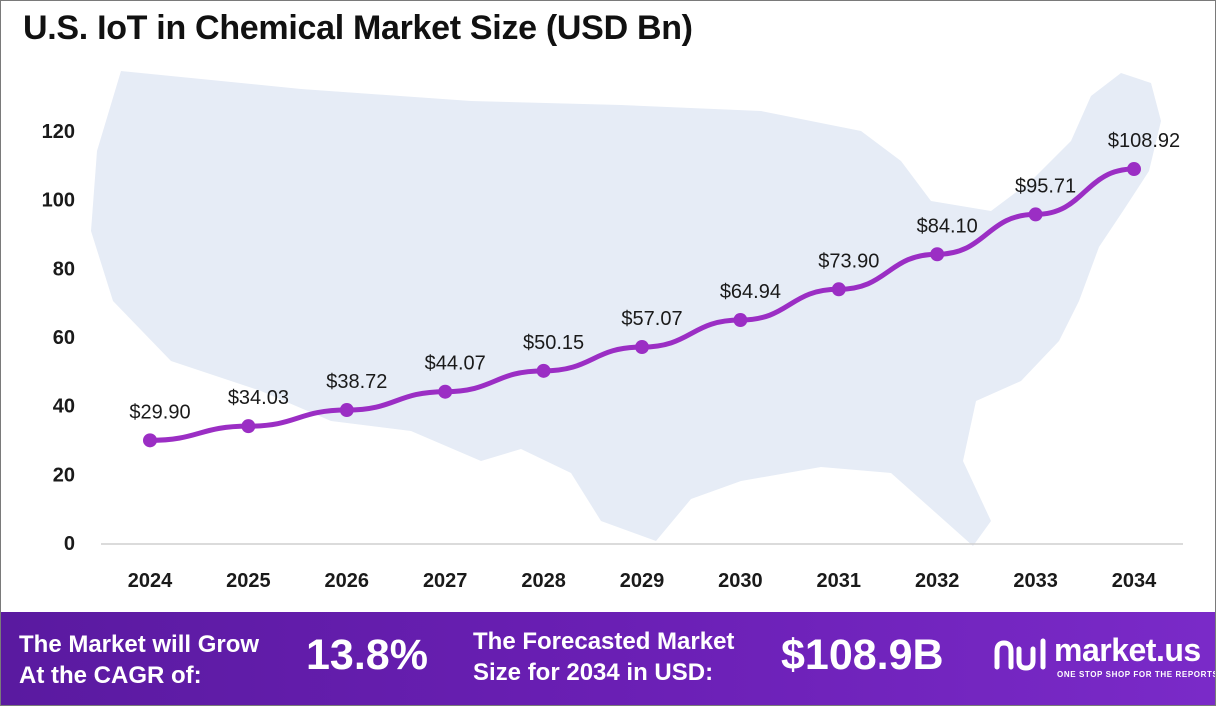 The image size is (1216, 706). I want to click on x-tick-label: 2030, so click(740, 581).